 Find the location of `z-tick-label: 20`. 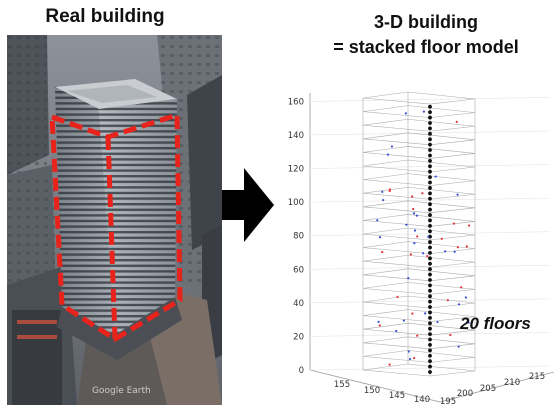

z-tick-label: 20 is located at coordinates (298, 337).